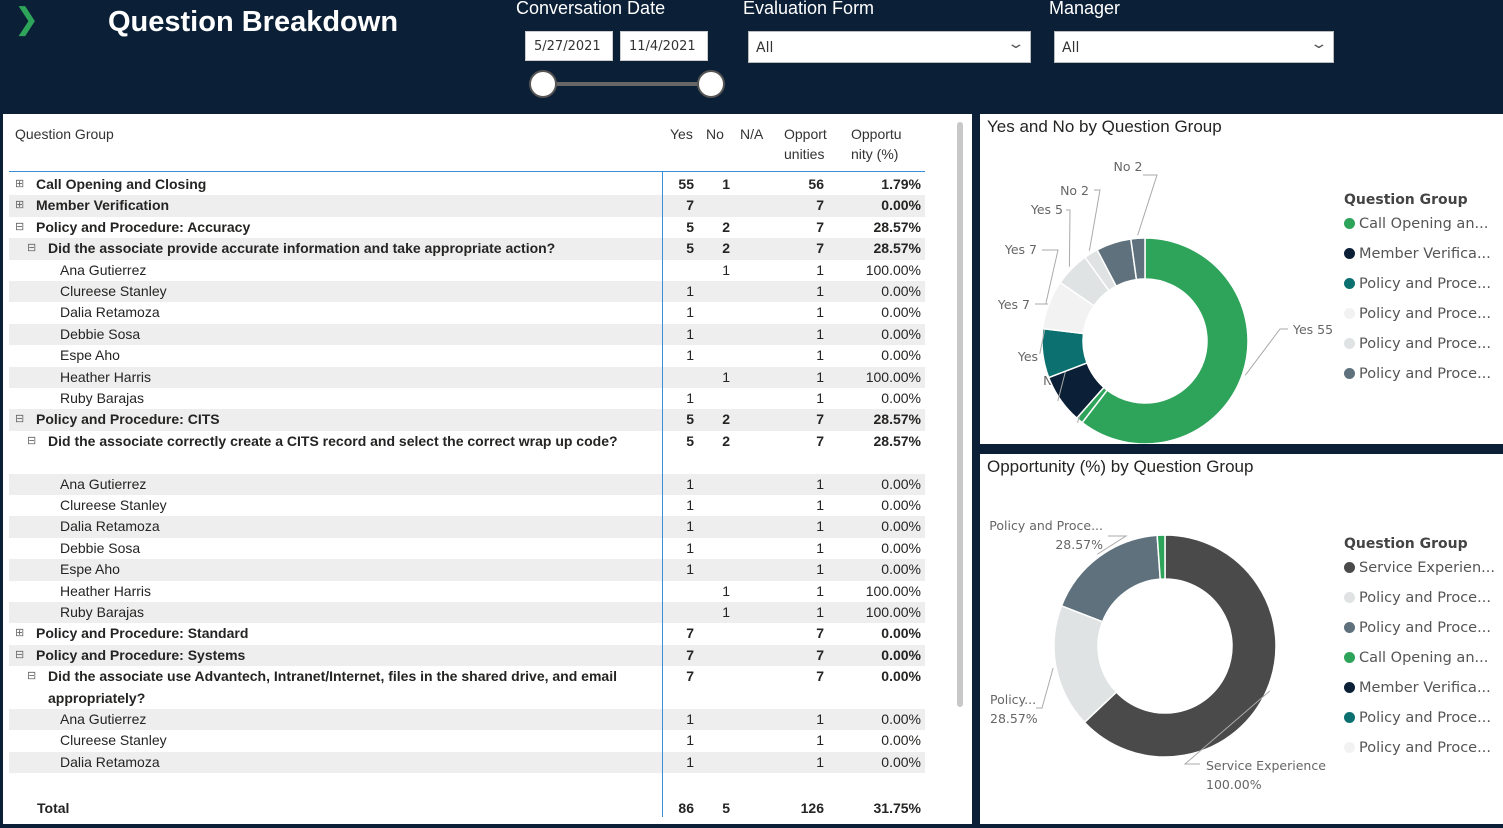 The height and width of the screenshot is (828, 1503). I want to click on associate-row: Espe Aho 1 1 0.00%, so click(467, 355).